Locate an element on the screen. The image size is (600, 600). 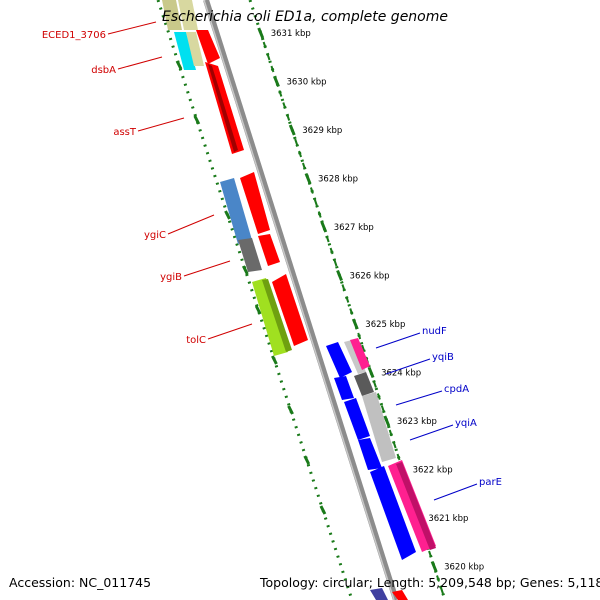
feature-pink-small is located at coordinates (360, 354).